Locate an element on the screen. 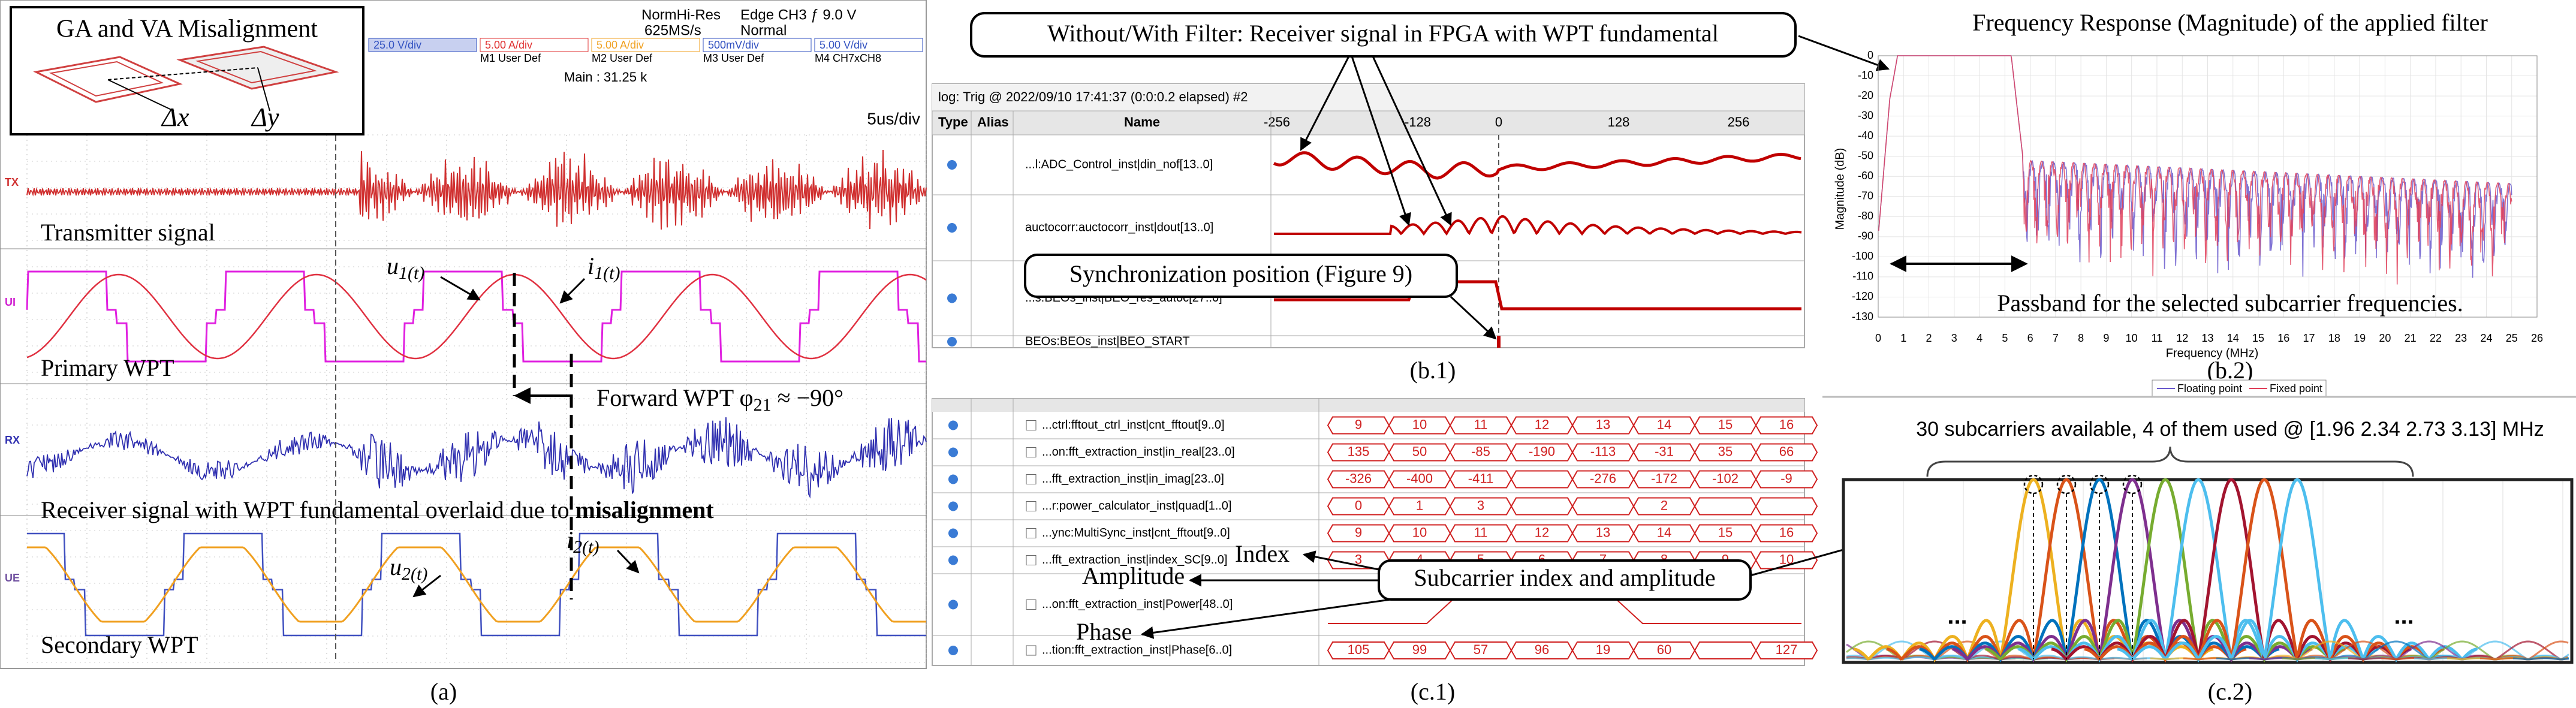 This screenshot has width=2576, height=708. sym: i is located at coordinates (570, 539).